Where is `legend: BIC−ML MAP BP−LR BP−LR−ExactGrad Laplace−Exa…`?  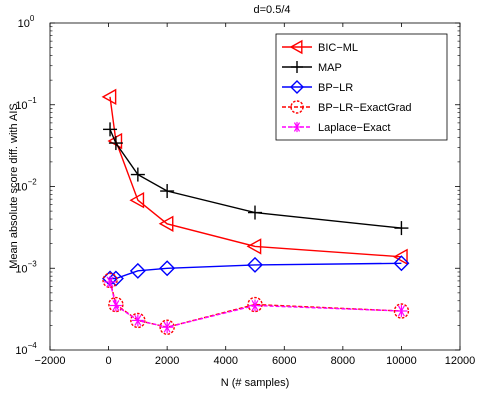
legend: BIC−ML MAP BP−LR BP−LR−ExactGrad Laplace−Exa… is located at coordinates (361, 87).